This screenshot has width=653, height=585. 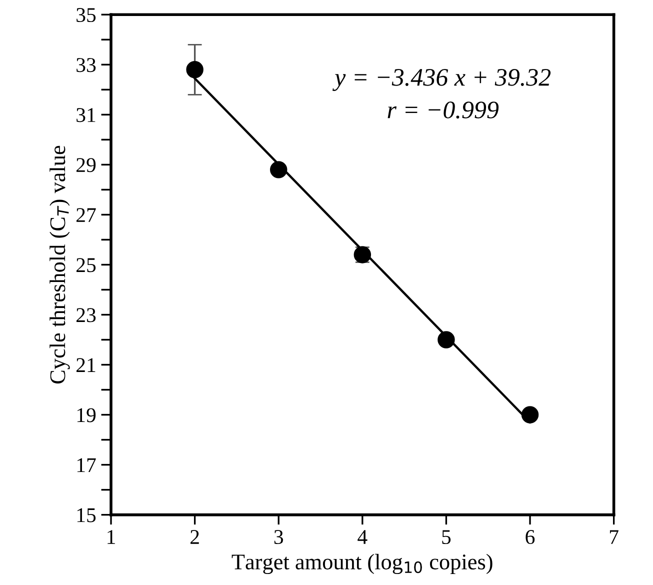 I want to click on y-tick-label: 29, so click(x=86, y=165).